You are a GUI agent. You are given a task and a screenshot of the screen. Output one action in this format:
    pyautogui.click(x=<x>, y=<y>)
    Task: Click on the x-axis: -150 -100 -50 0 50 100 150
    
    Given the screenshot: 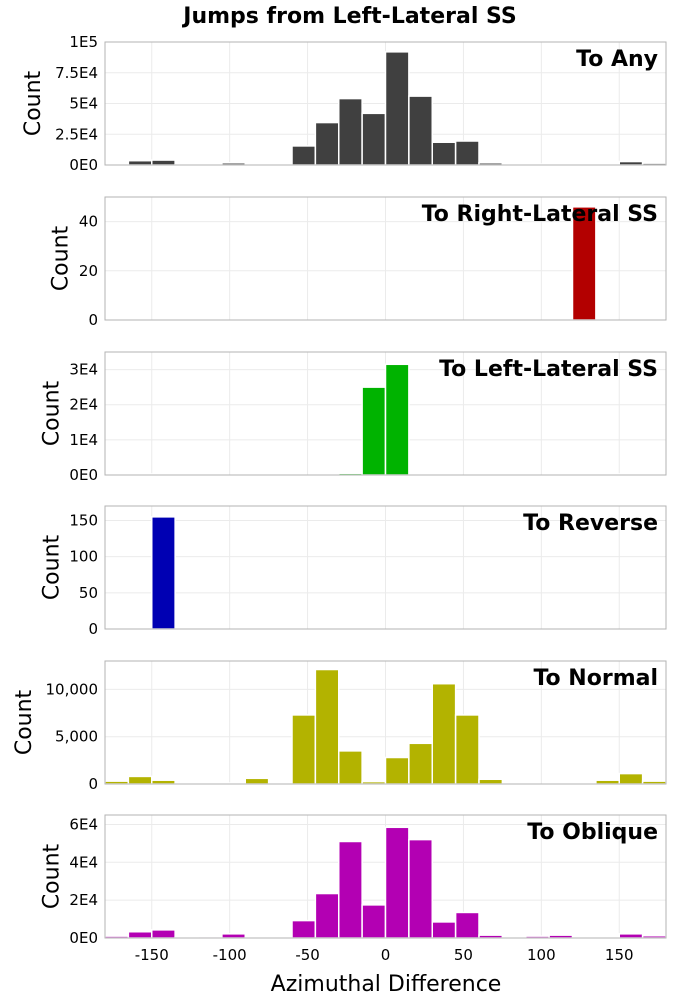 What is the action you would take?
    pyautogui.click(x=384, y=955)
    